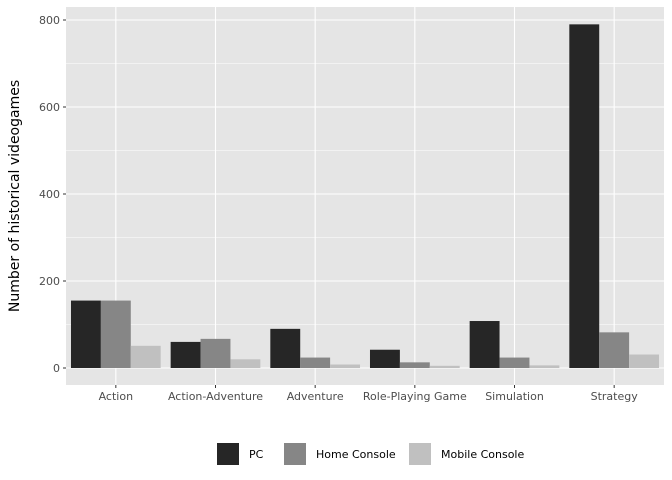 This screenshot has height=480, width=672. What do you see at coordinates (49, 281) in the screenshot?
I see `y-tick-label: 200` at bounding box center [49, 281].